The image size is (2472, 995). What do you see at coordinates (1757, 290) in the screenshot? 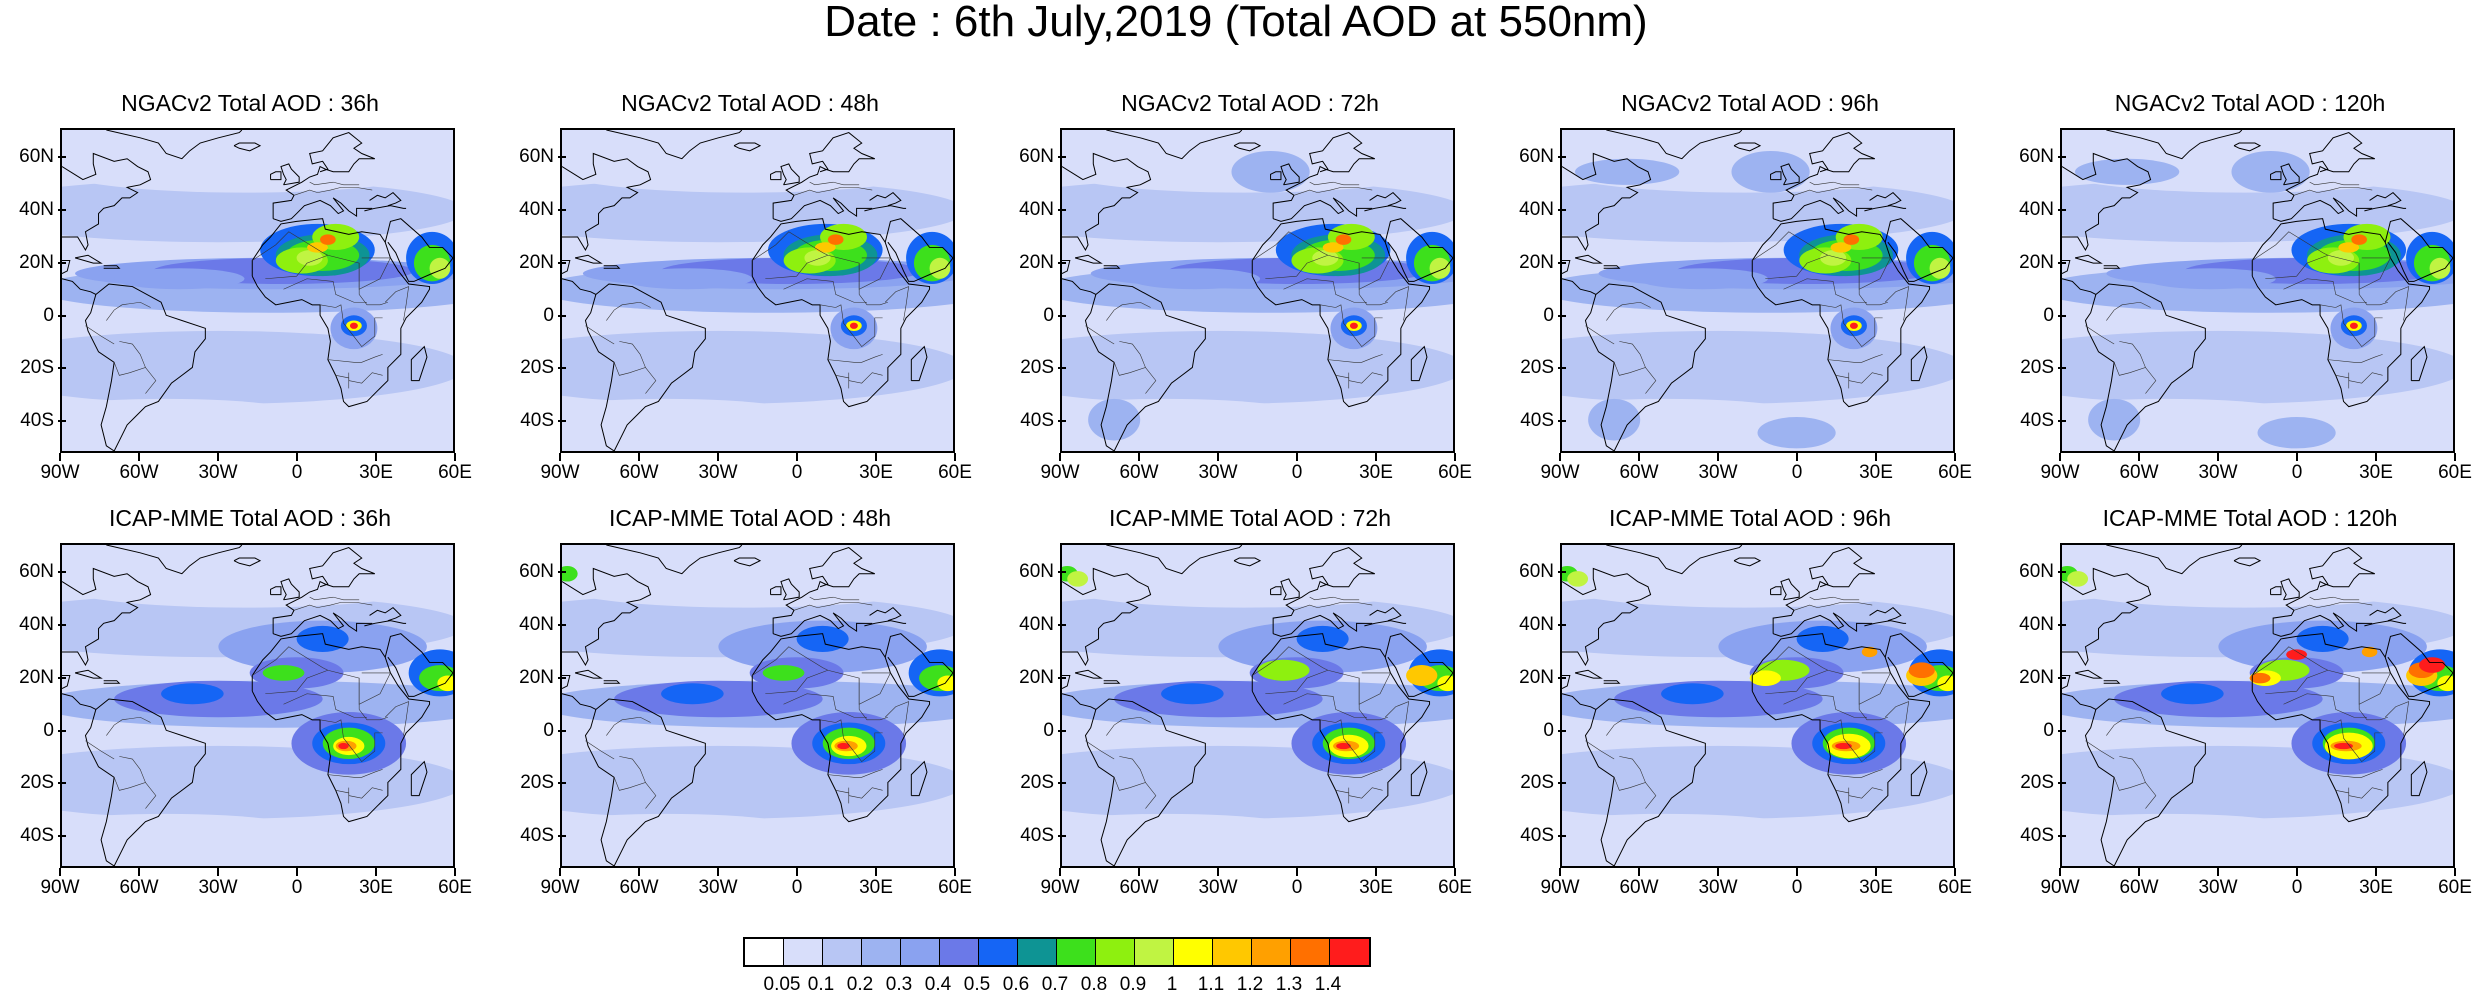
I see `aod-field` at bounding box center [1757, 290].